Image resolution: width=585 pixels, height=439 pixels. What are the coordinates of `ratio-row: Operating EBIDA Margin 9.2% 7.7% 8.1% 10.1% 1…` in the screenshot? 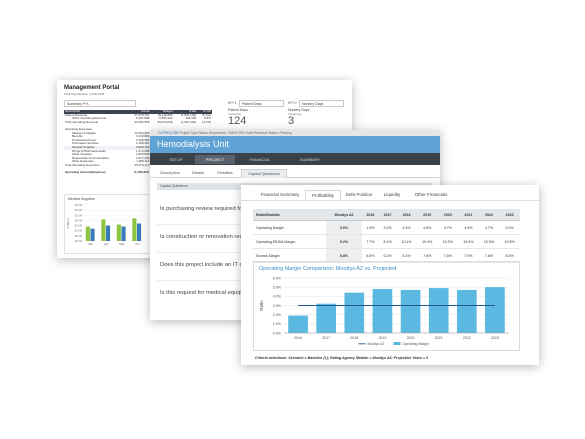 It's located at (386, 241).